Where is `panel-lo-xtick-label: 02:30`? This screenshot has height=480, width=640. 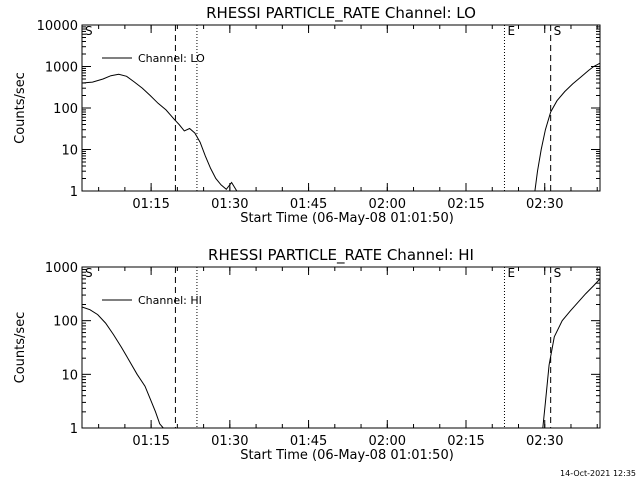 panel-lo-xtick-label: 02:30 is located at coordinates (544, 204).